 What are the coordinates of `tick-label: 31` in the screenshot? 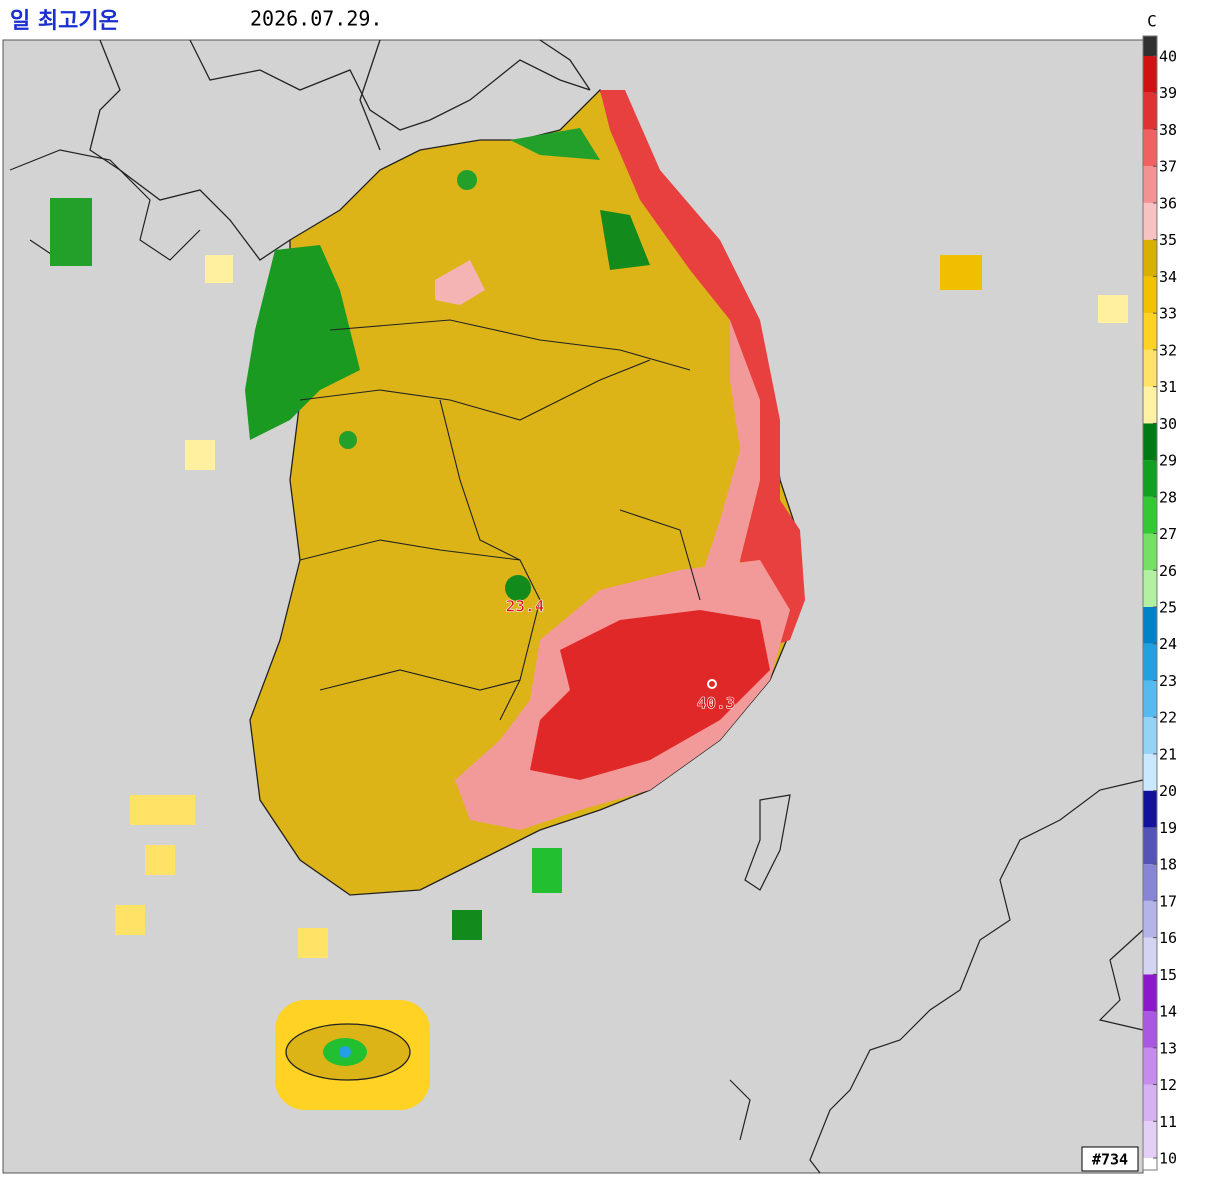 It's located at (1168, 387).